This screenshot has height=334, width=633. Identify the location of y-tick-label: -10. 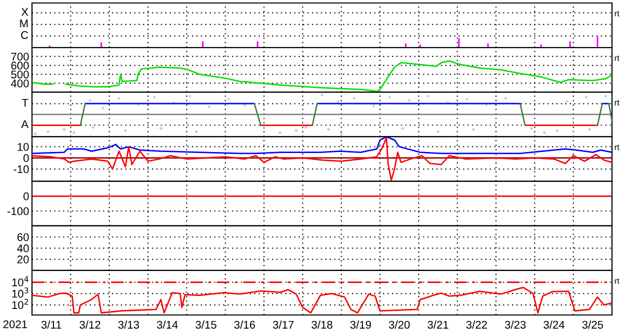
(21, 169).